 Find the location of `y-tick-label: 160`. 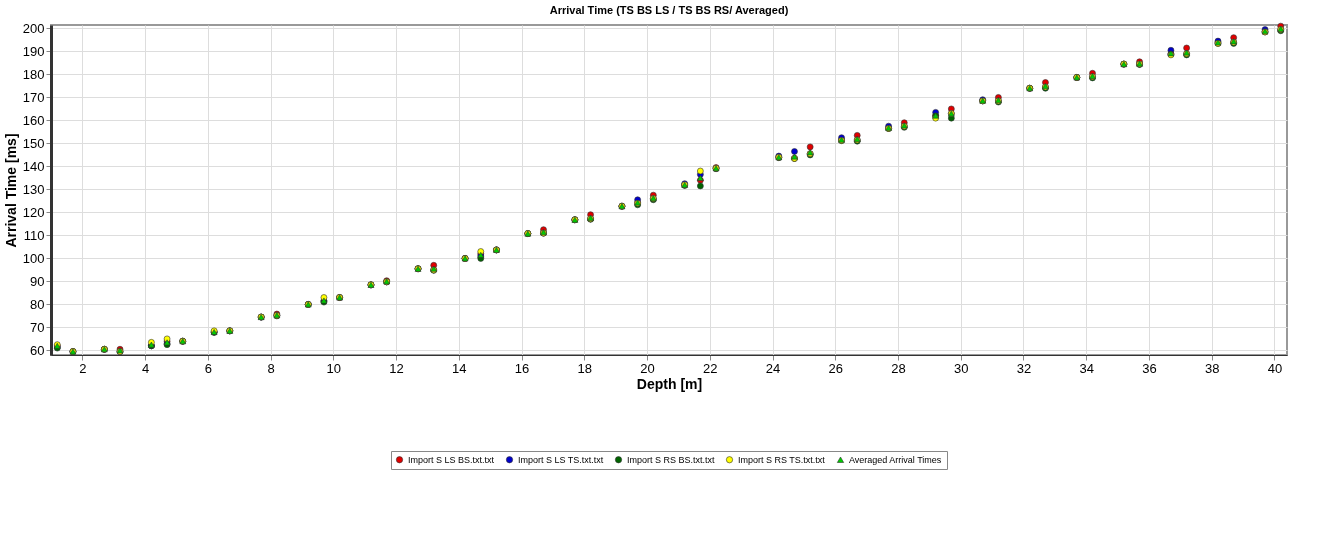

y-tick-label: 160 is located at coordinates (33, 120).